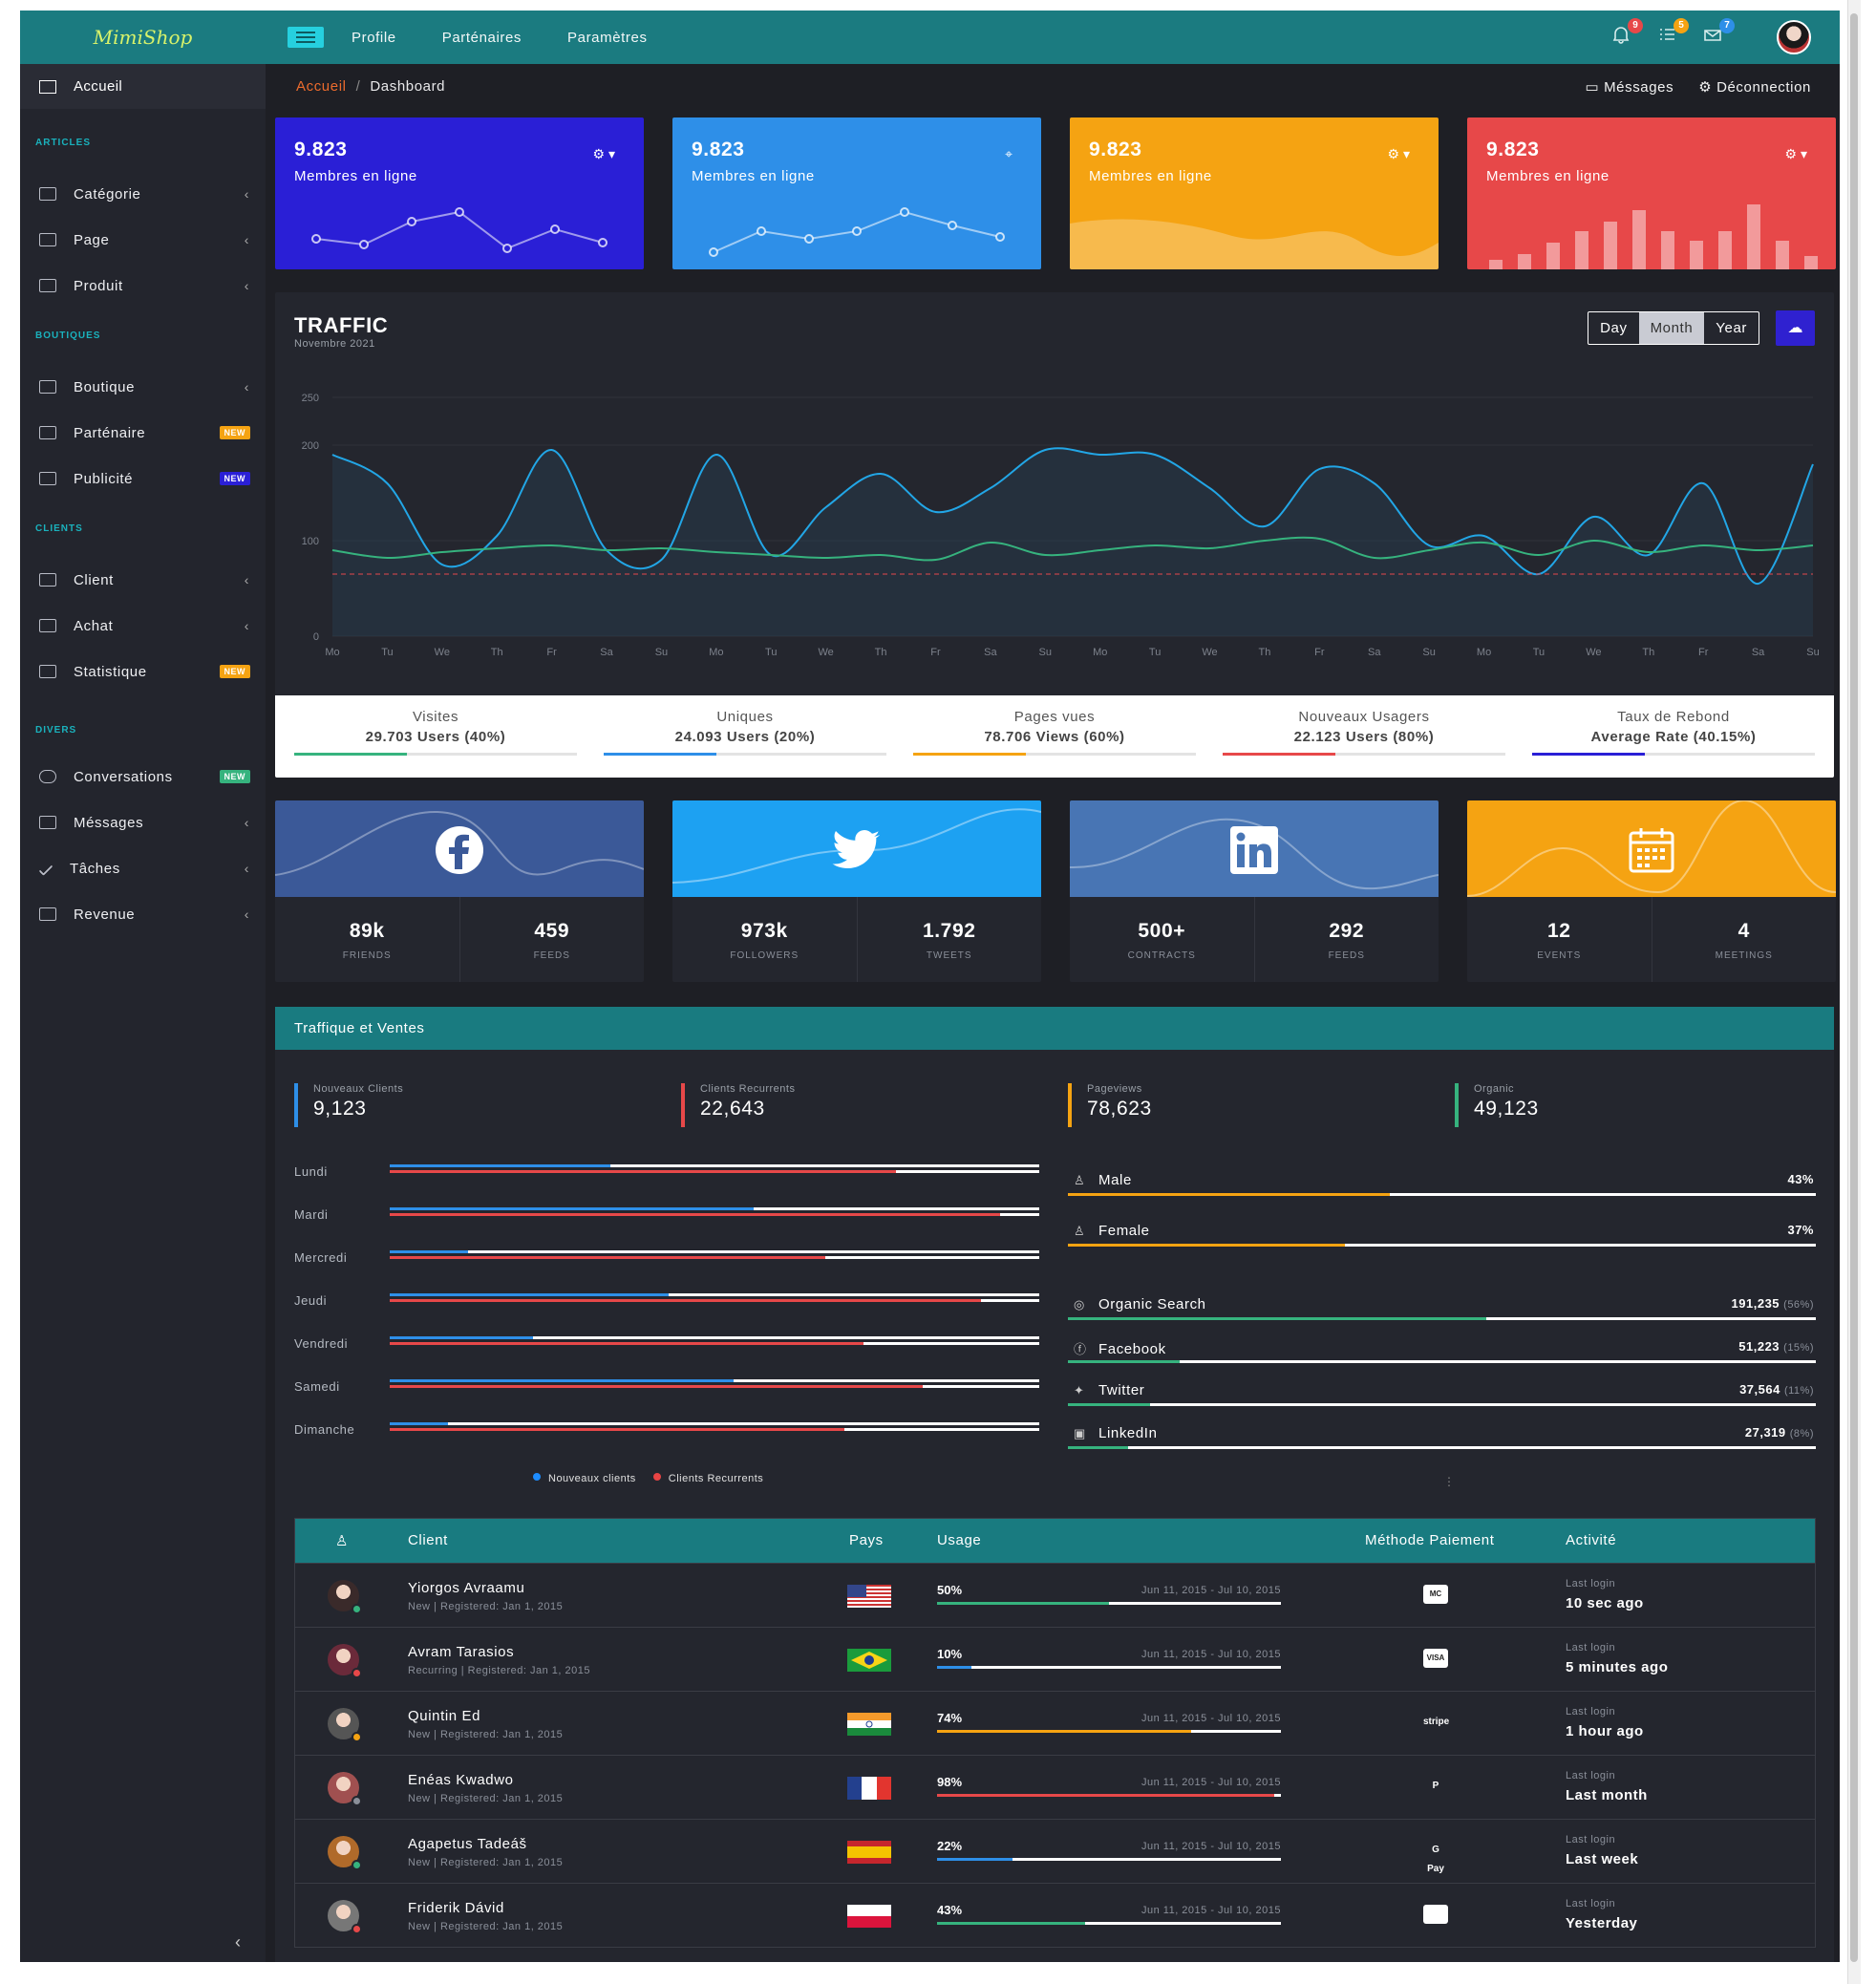  What do you see at coordinates (950, 1846) in the screenshot?
I see `usage-percent: 22%` at bounding box center [950, 1846].